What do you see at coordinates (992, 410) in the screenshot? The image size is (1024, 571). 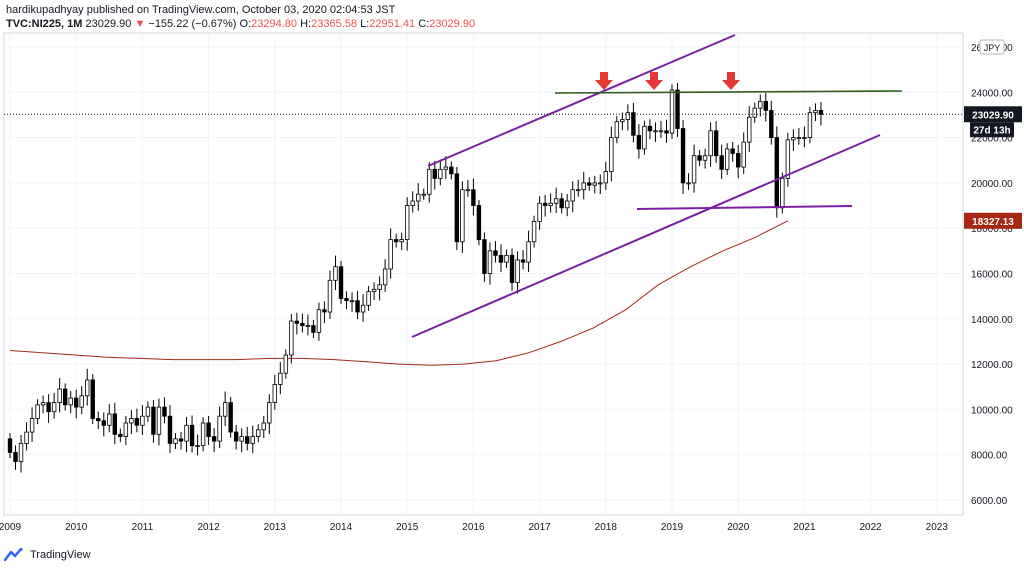 I see `y-tick-label: 10000.00` at bounding box center [992, 410].